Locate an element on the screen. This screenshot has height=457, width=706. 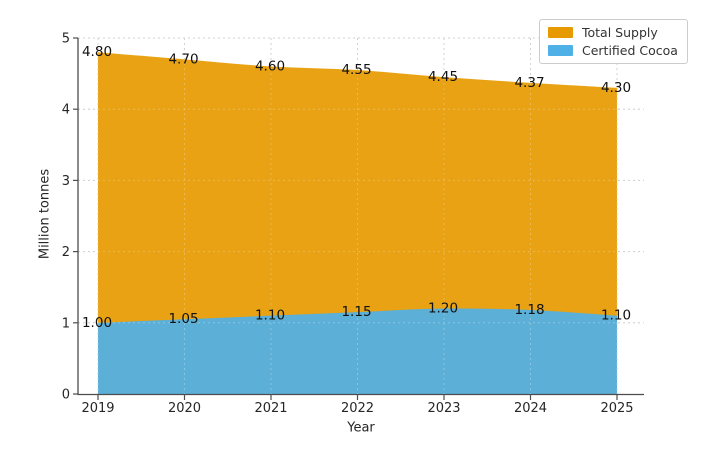
y-tick-label-5: 5 is located at coordinates (66, 39).